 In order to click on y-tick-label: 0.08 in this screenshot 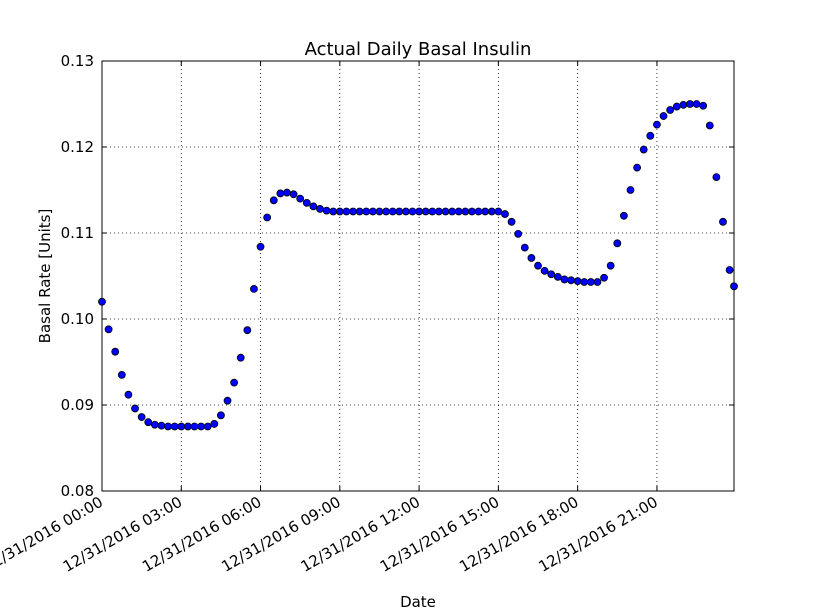, I will do `click(77, 491)`.